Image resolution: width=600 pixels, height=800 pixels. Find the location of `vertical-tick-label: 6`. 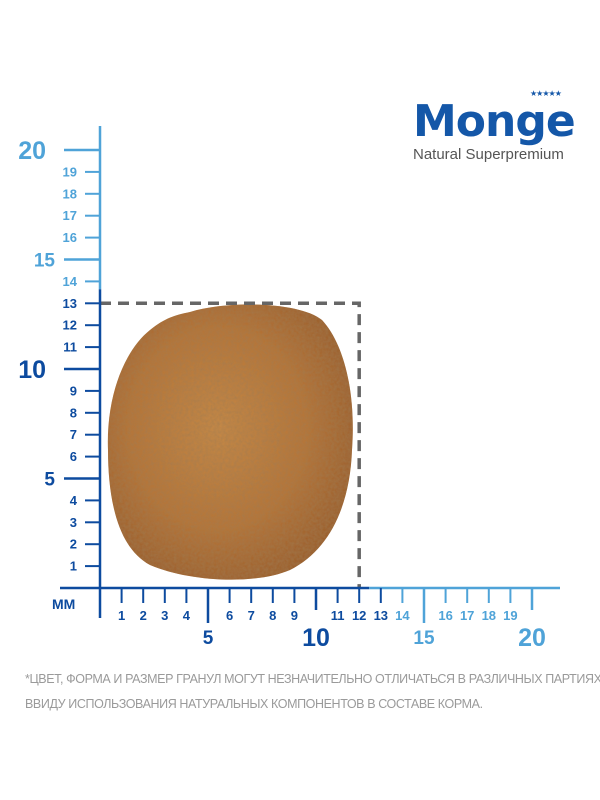

vertical-tick-label: 6 is located at coordinates (73, 456).